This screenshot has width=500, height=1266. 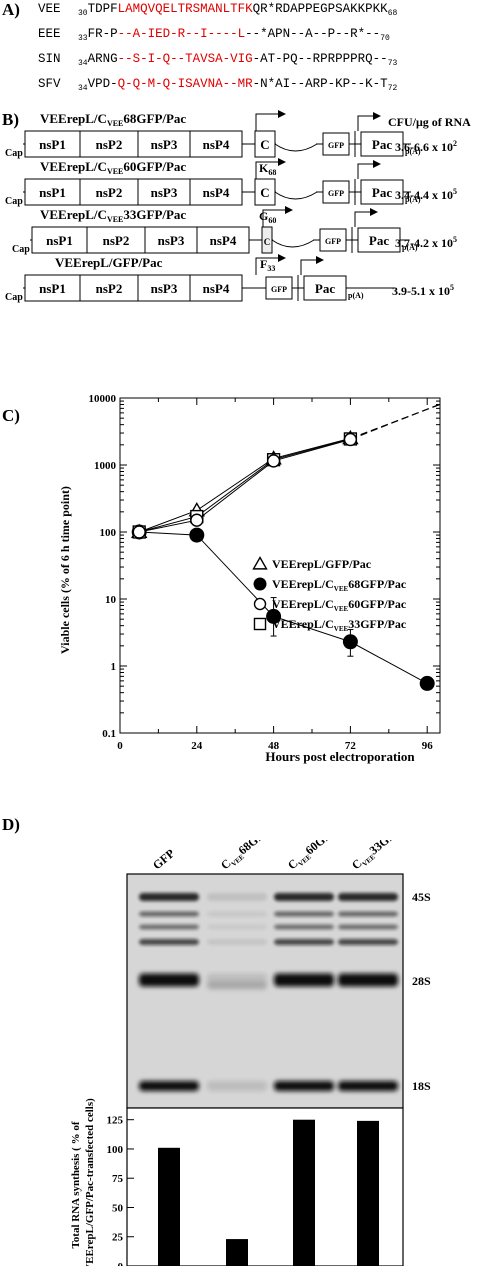 I want to click on cfu-base: 3.4-4.4 x 10, so click(x=424, y=195).